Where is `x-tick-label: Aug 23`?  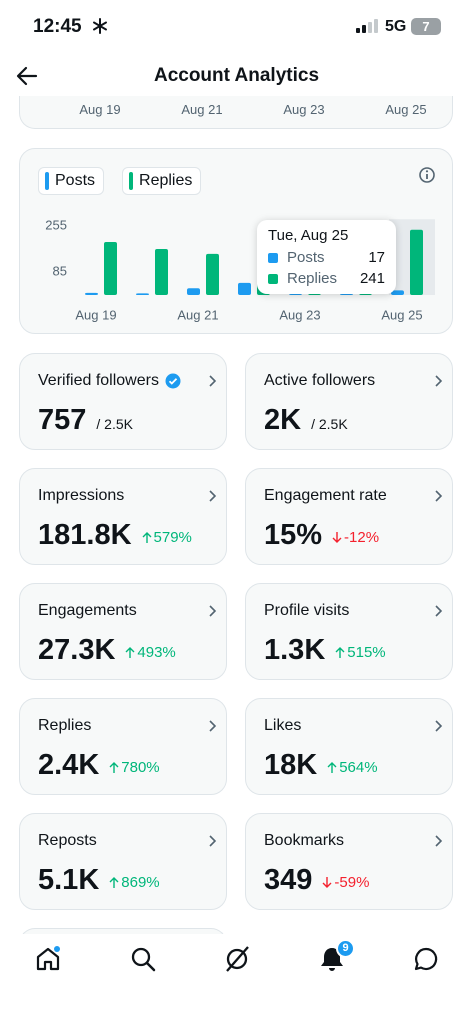
x-tick-label: Aug 23 is located at coordinates (299, 314).